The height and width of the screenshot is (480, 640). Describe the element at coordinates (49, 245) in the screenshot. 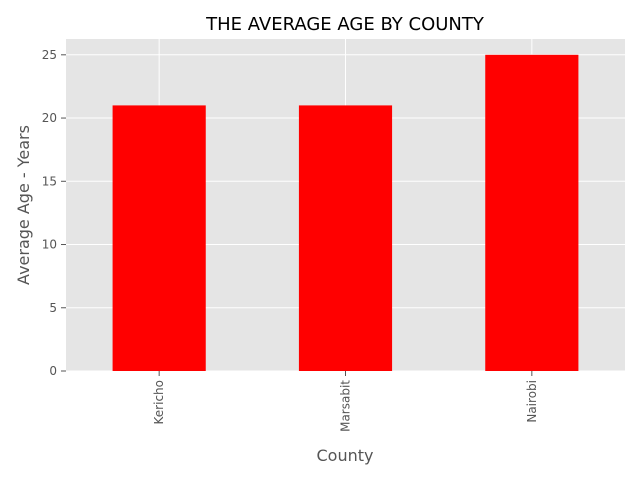

I see `y-tick-label: 10` at that location.